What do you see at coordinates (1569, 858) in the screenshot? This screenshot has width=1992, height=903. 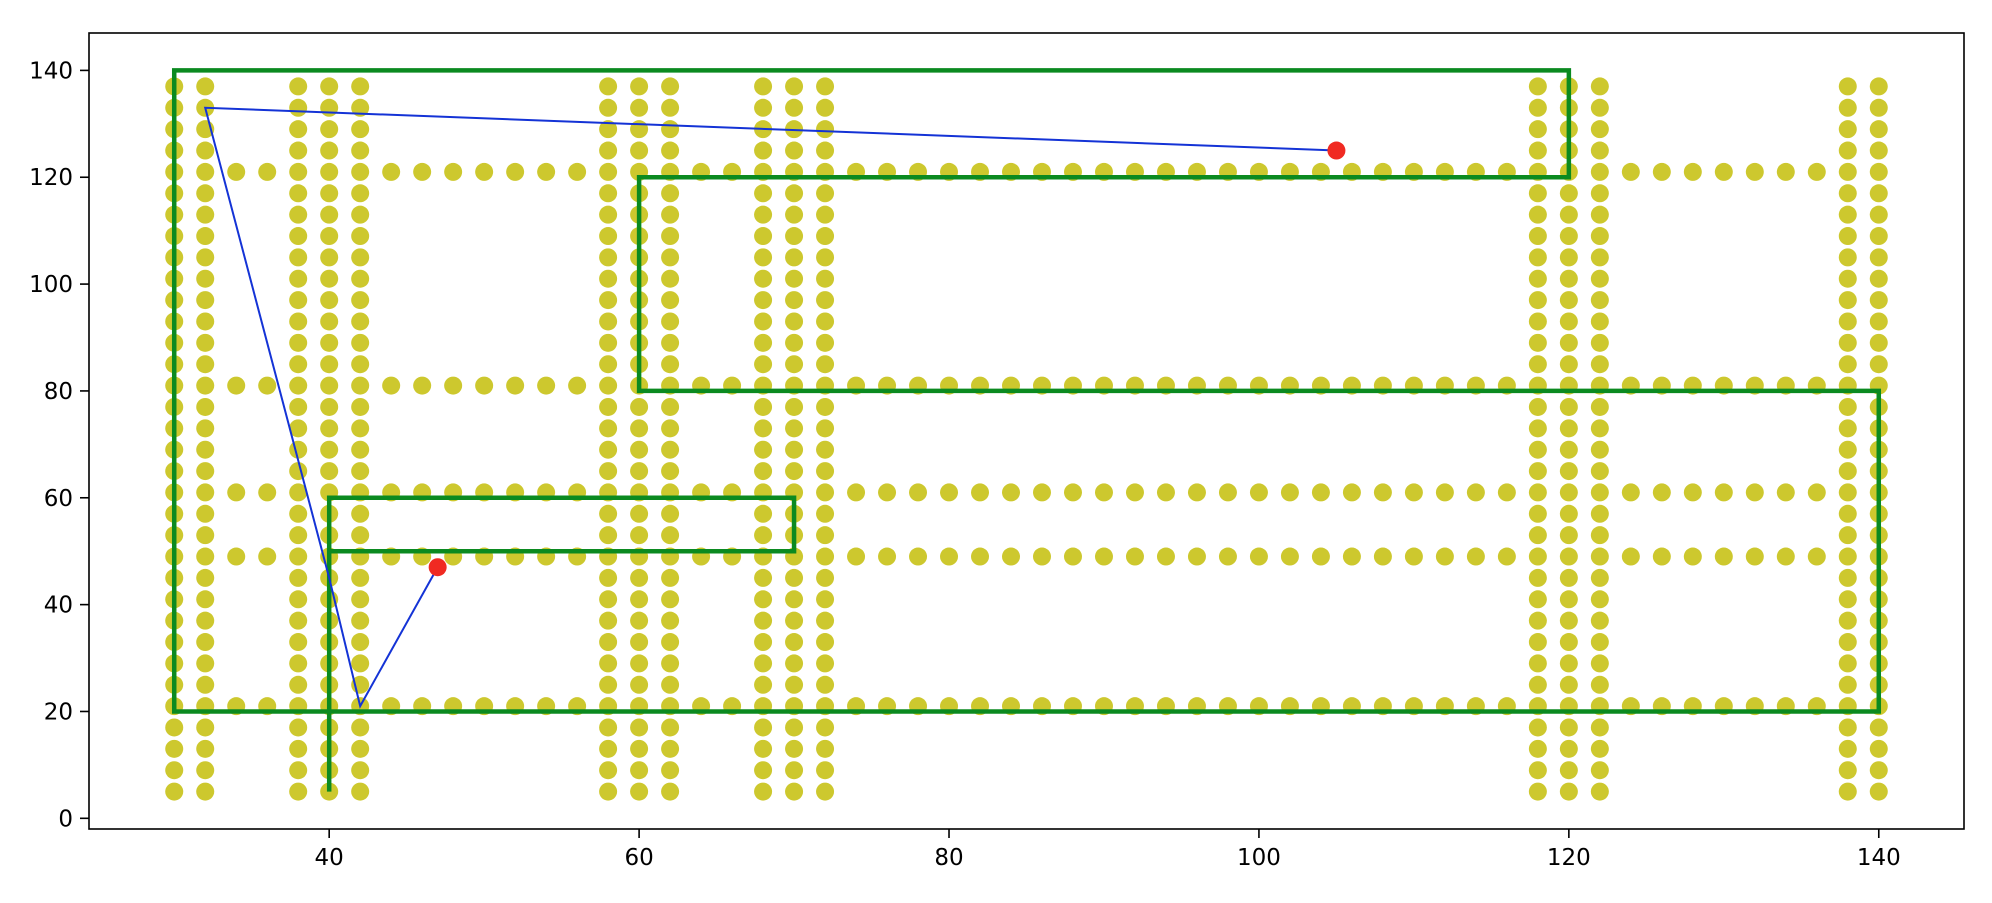 I see `x-tick-label: 120` at bounding box center [1569, 858].